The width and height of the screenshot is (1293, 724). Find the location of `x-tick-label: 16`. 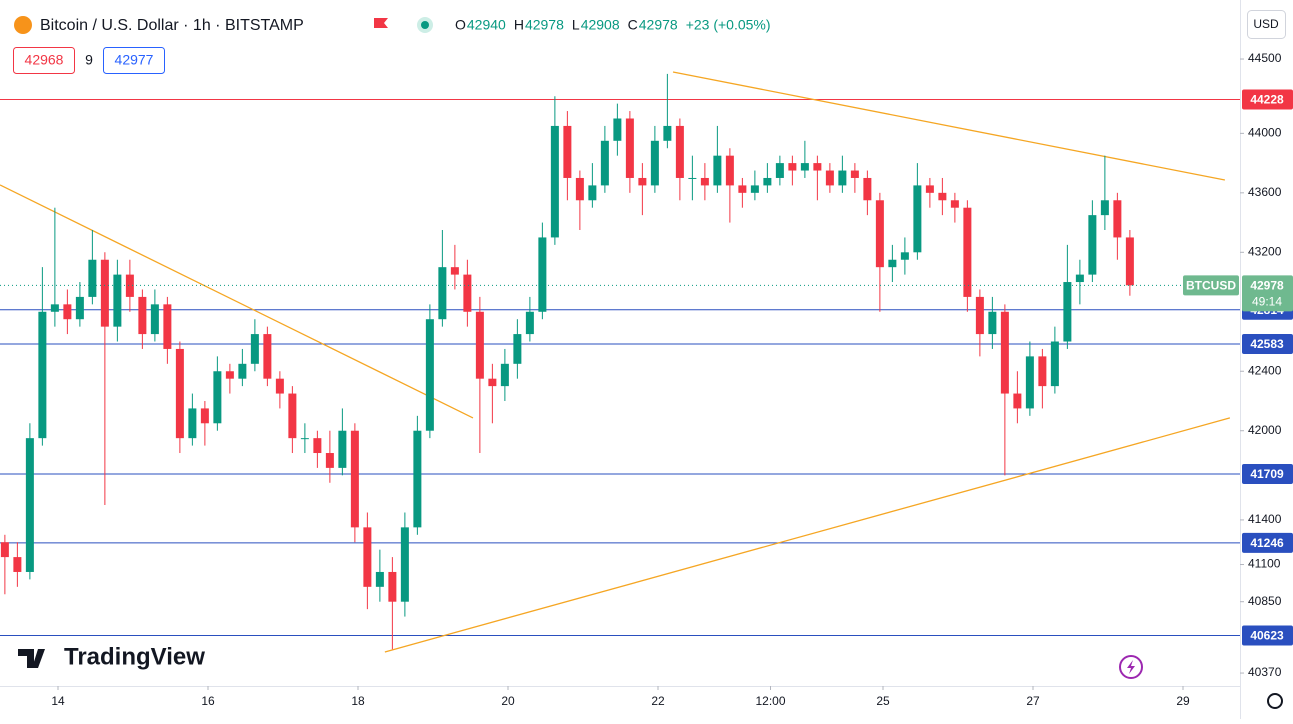

x-tick-label: 16 is located at coordinates (208, 701).